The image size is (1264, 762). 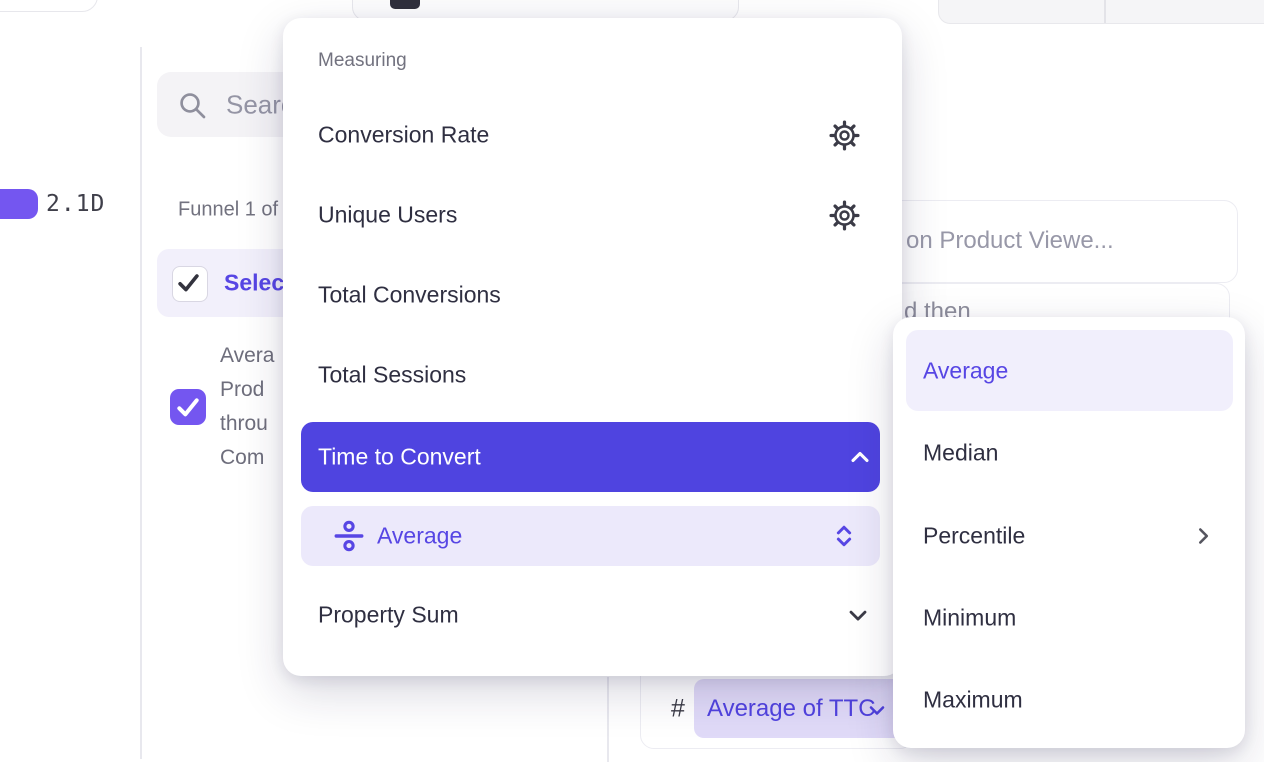 What do you see at coordinates (388, 614) in the screenshot?
I see `menu-item-property-sum: Property Sum` at bounding box center [388, 614].